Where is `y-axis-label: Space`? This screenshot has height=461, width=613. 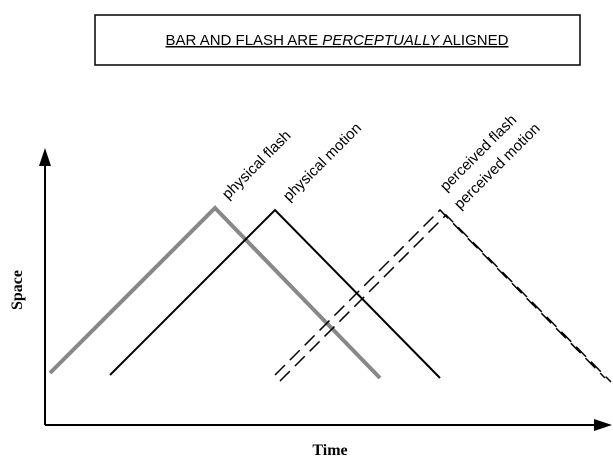
y-axis-label: Space is located at coordinates (17, 290).